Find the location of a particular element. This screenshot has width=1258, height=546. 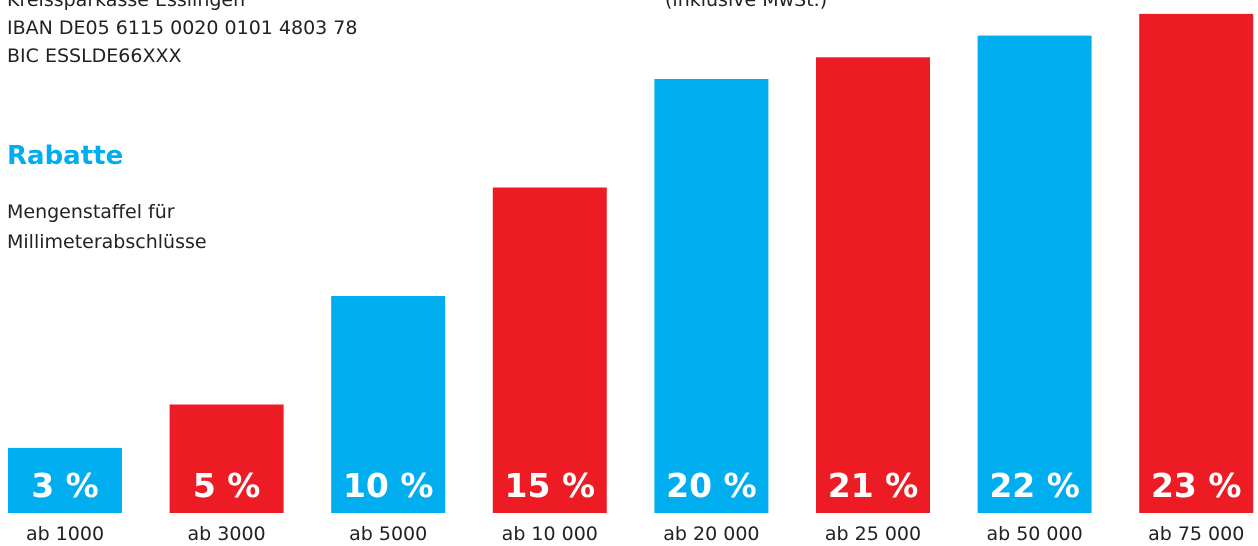

bar-labels-group: 3 % 5 % 10 % 15 % 20 % 21 % 22 % 23 % is located at coordinates (636, 485).